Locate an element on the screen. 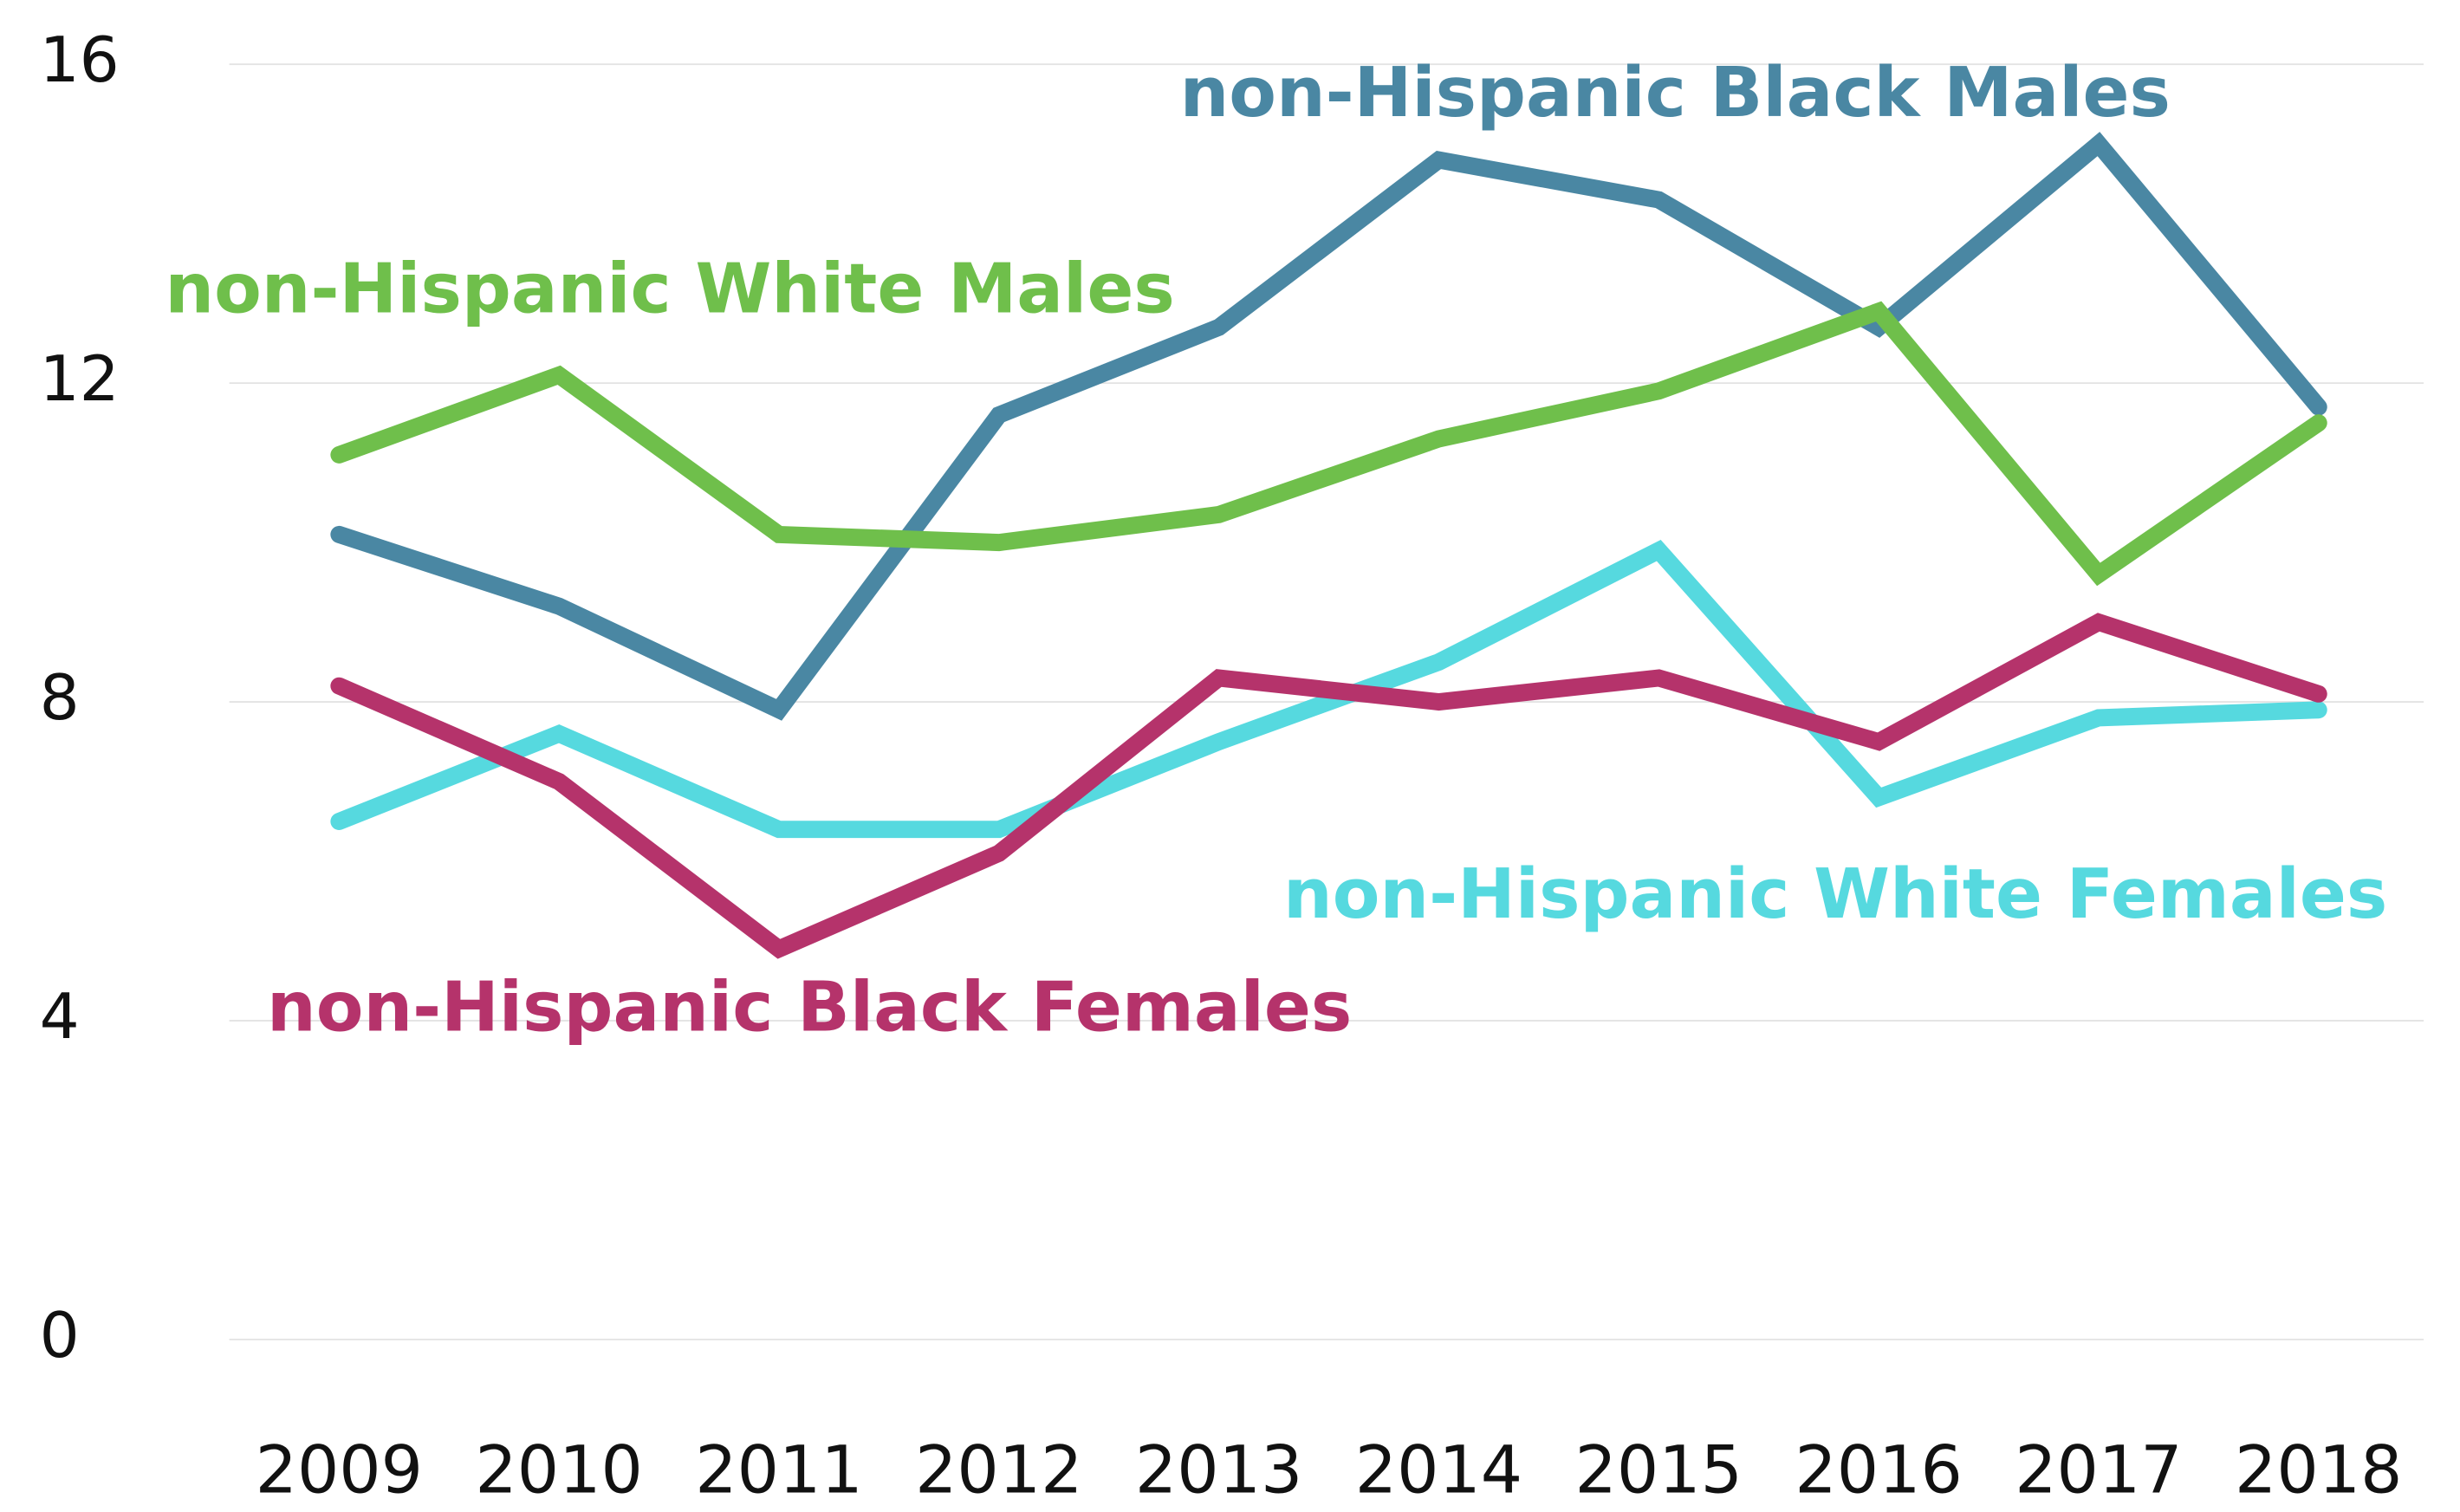 The image size is (2460, 1512). x-tick-label: 2009 is located at coordinates (339, 1470).